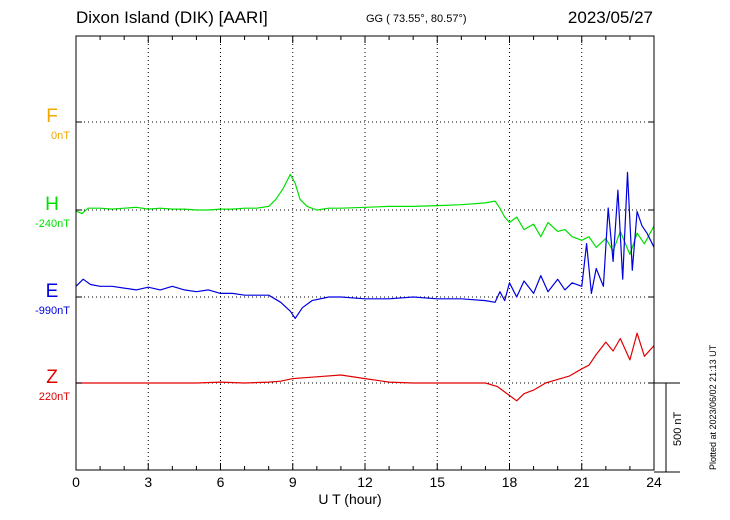  I want to click on x-tick-label-0: 0, so click(76, 482).